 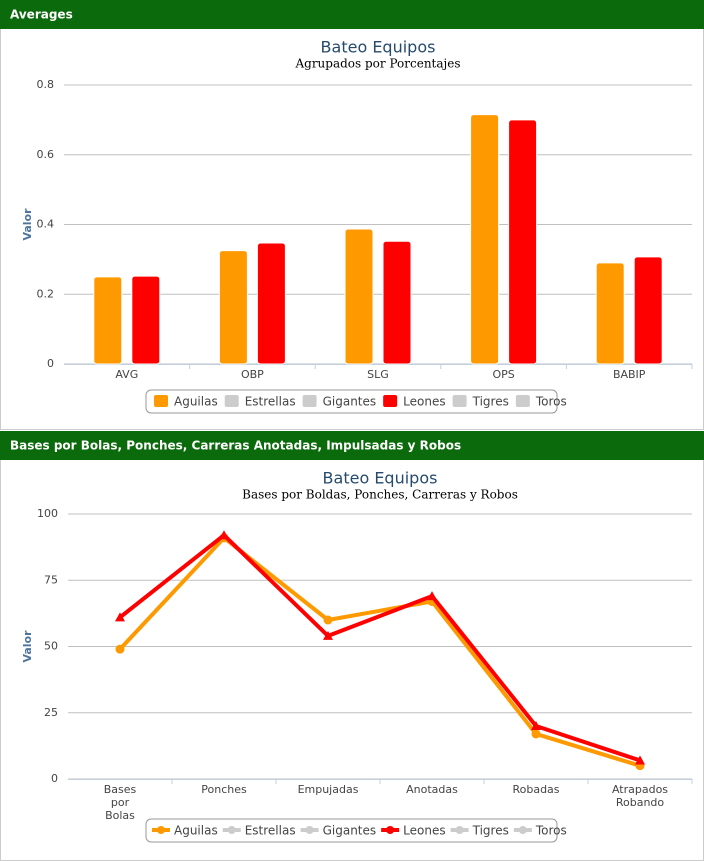 What do you see at coordinates (126, 374) in the screenshot?
I see `x-tick-label: AVG` at bounding box center [126, 374].